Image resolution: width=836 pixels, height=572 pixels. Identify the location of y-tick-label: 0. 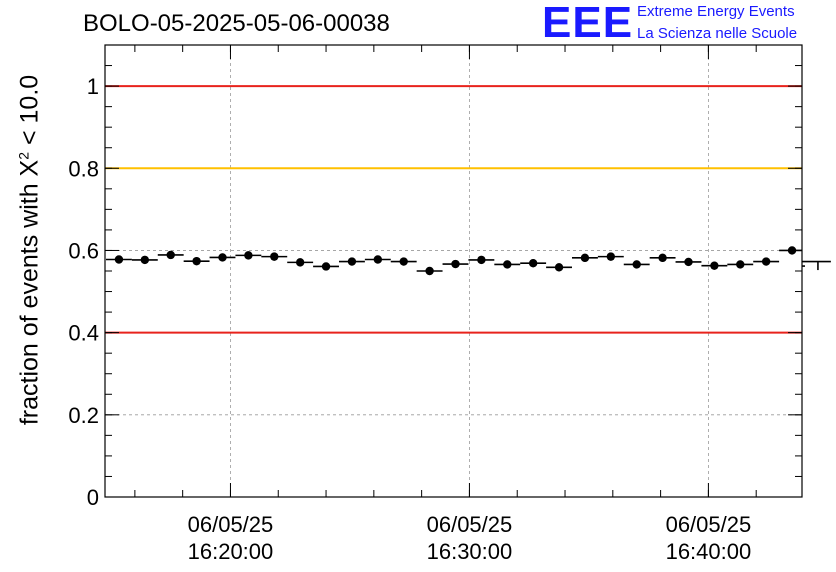
(93, 497).